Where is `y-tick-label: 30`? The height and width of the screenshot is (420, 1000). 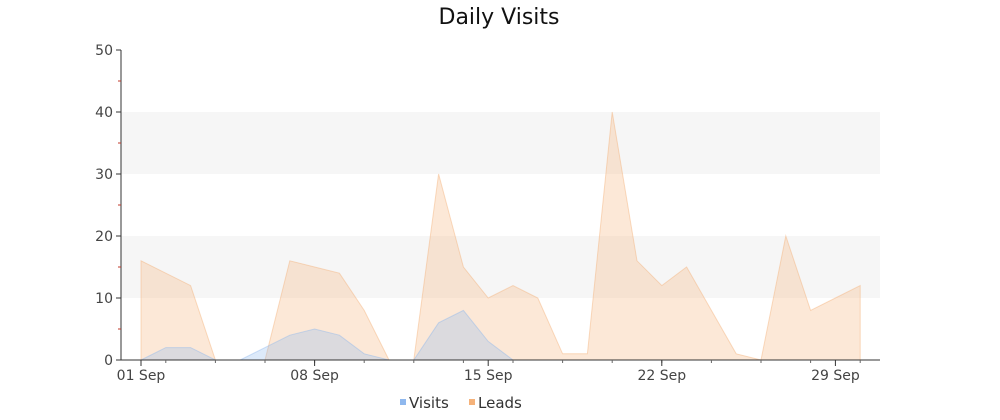
y-tick-label: 30 is located at coordinates (104, 175).